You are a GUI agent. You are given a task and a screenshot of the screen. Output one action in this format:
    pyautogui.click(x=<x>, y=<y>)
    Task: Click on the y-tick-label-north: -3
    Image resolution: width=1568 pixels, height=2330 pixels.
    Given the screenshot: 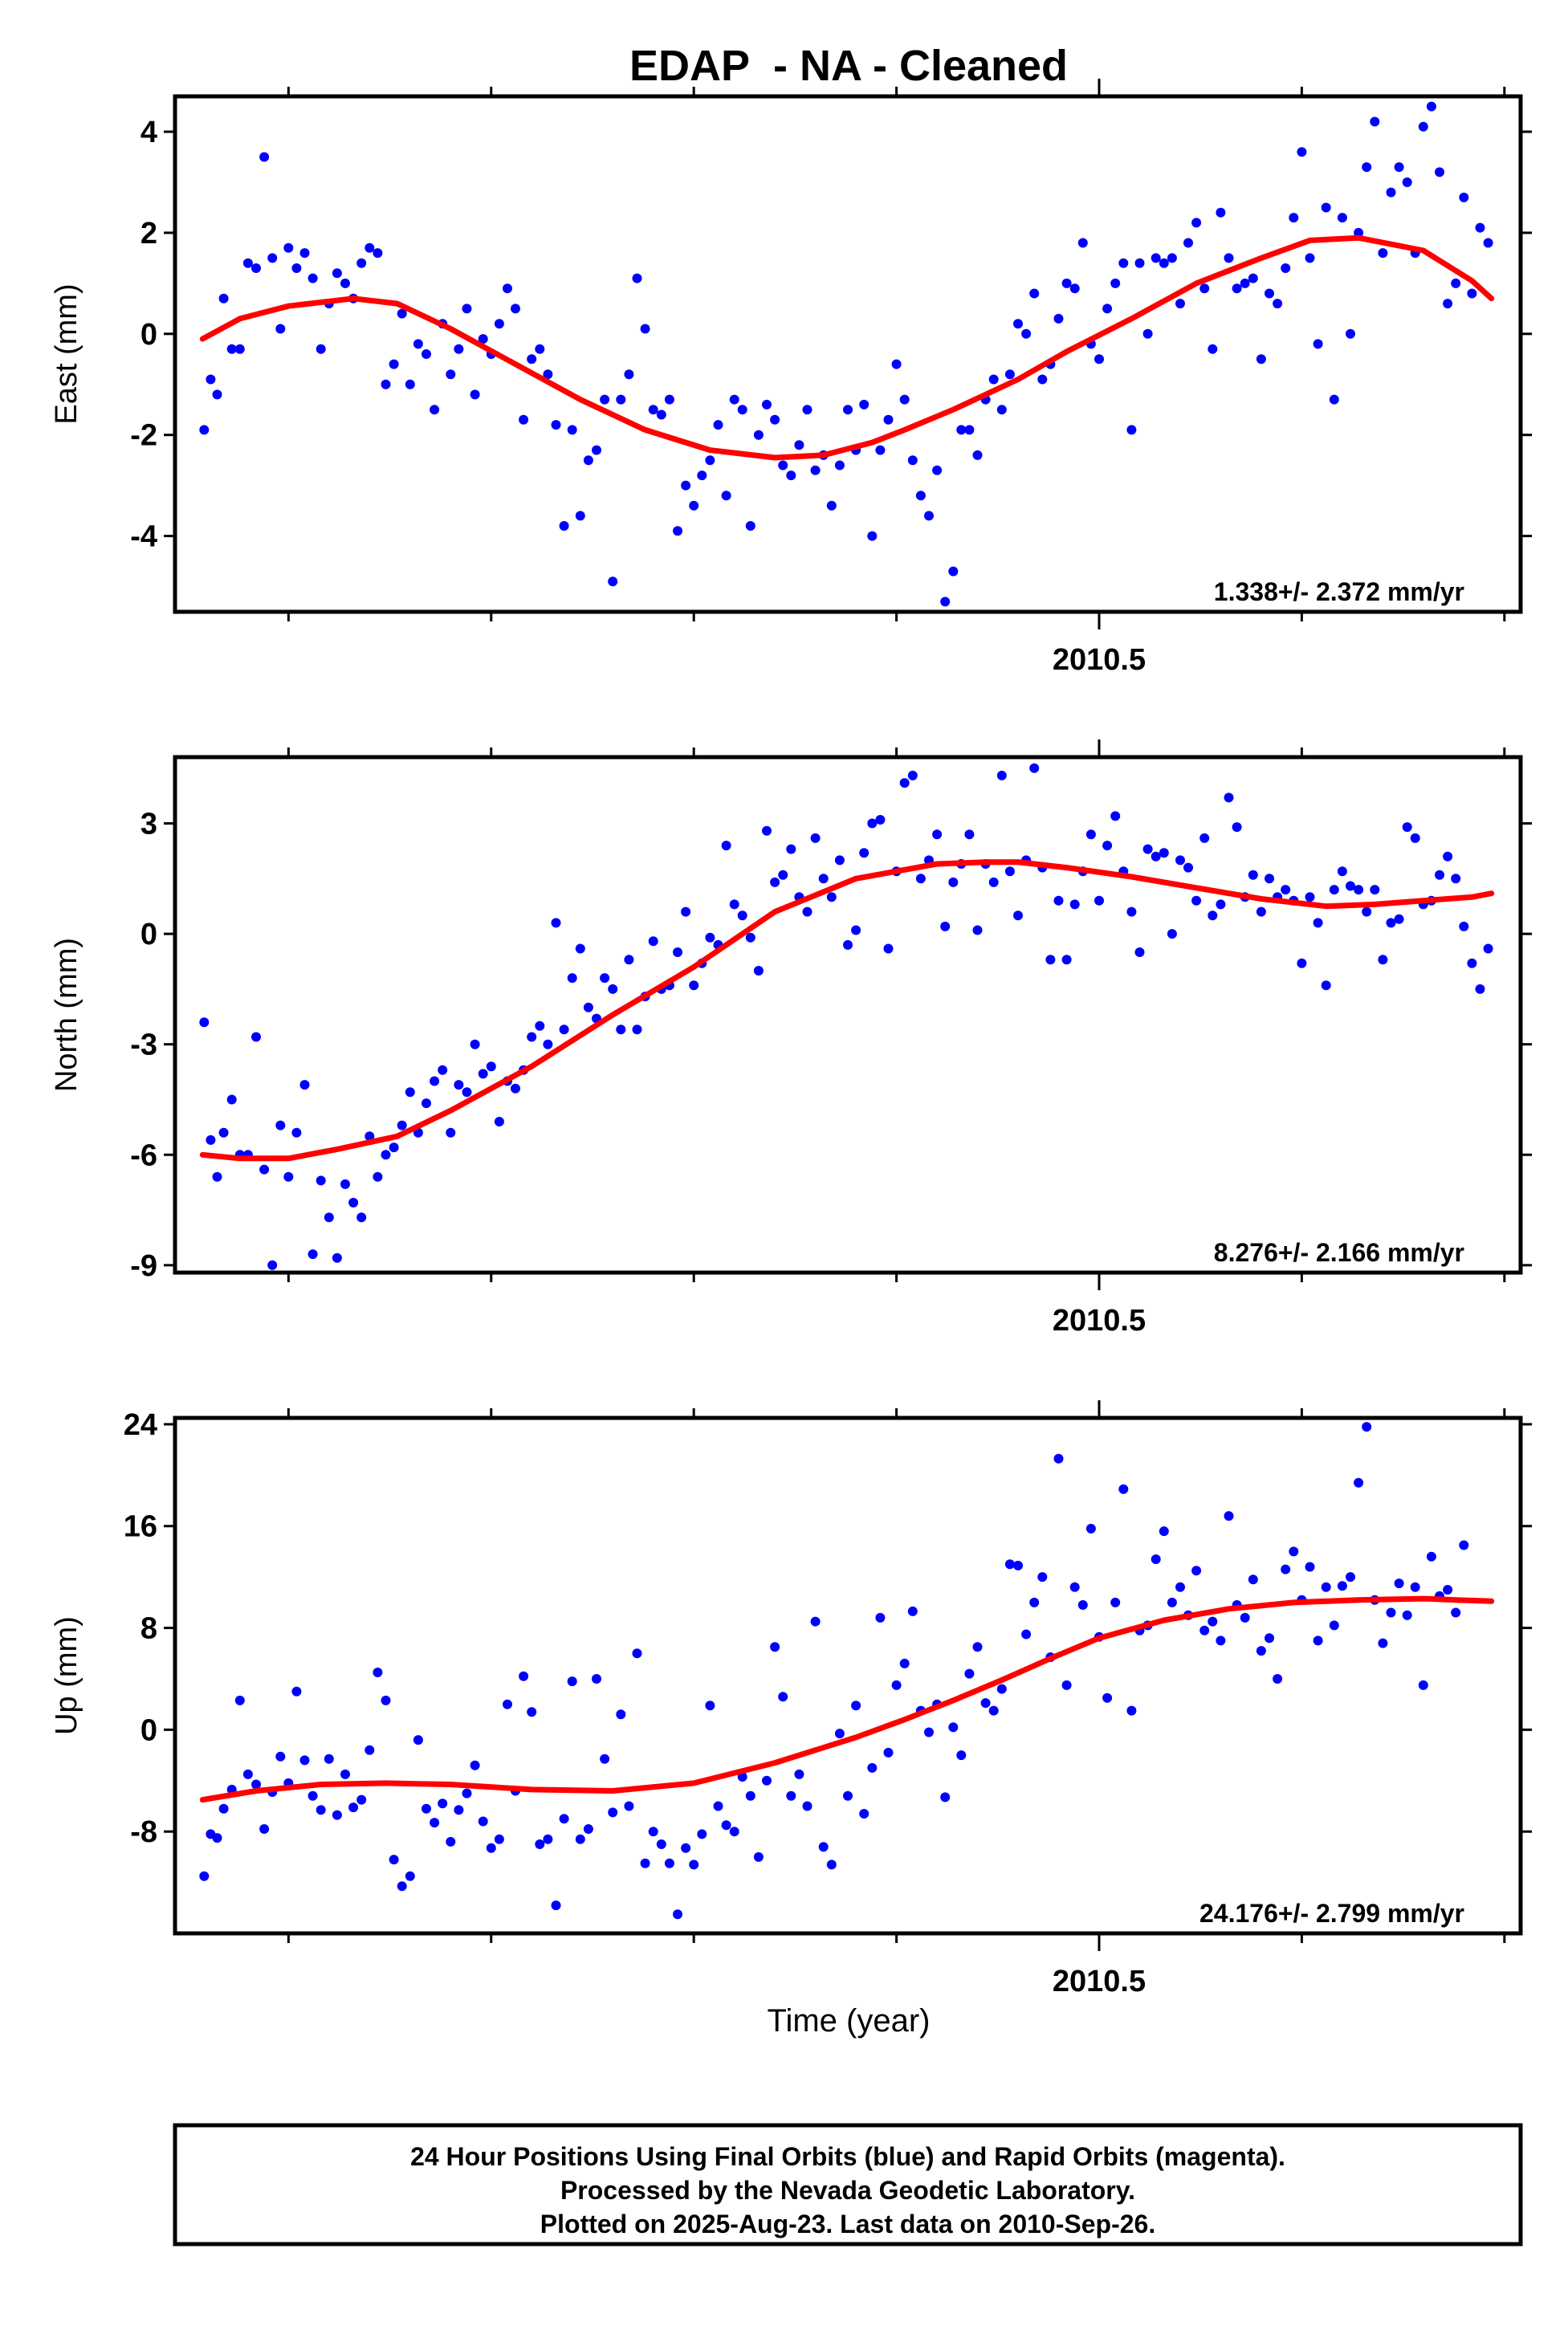 What is the action you would take?
    pyautogui.click(x=143, y=1045)
    